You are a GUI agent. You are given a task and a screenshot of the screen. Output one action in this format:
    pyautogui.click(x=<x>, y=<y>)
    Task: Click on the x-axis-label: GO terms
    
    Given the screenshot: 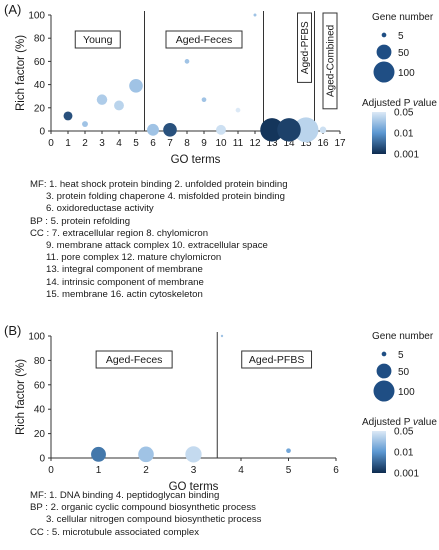 What is the action you would take?
    pyautogui.click(x=194, y=487)
    